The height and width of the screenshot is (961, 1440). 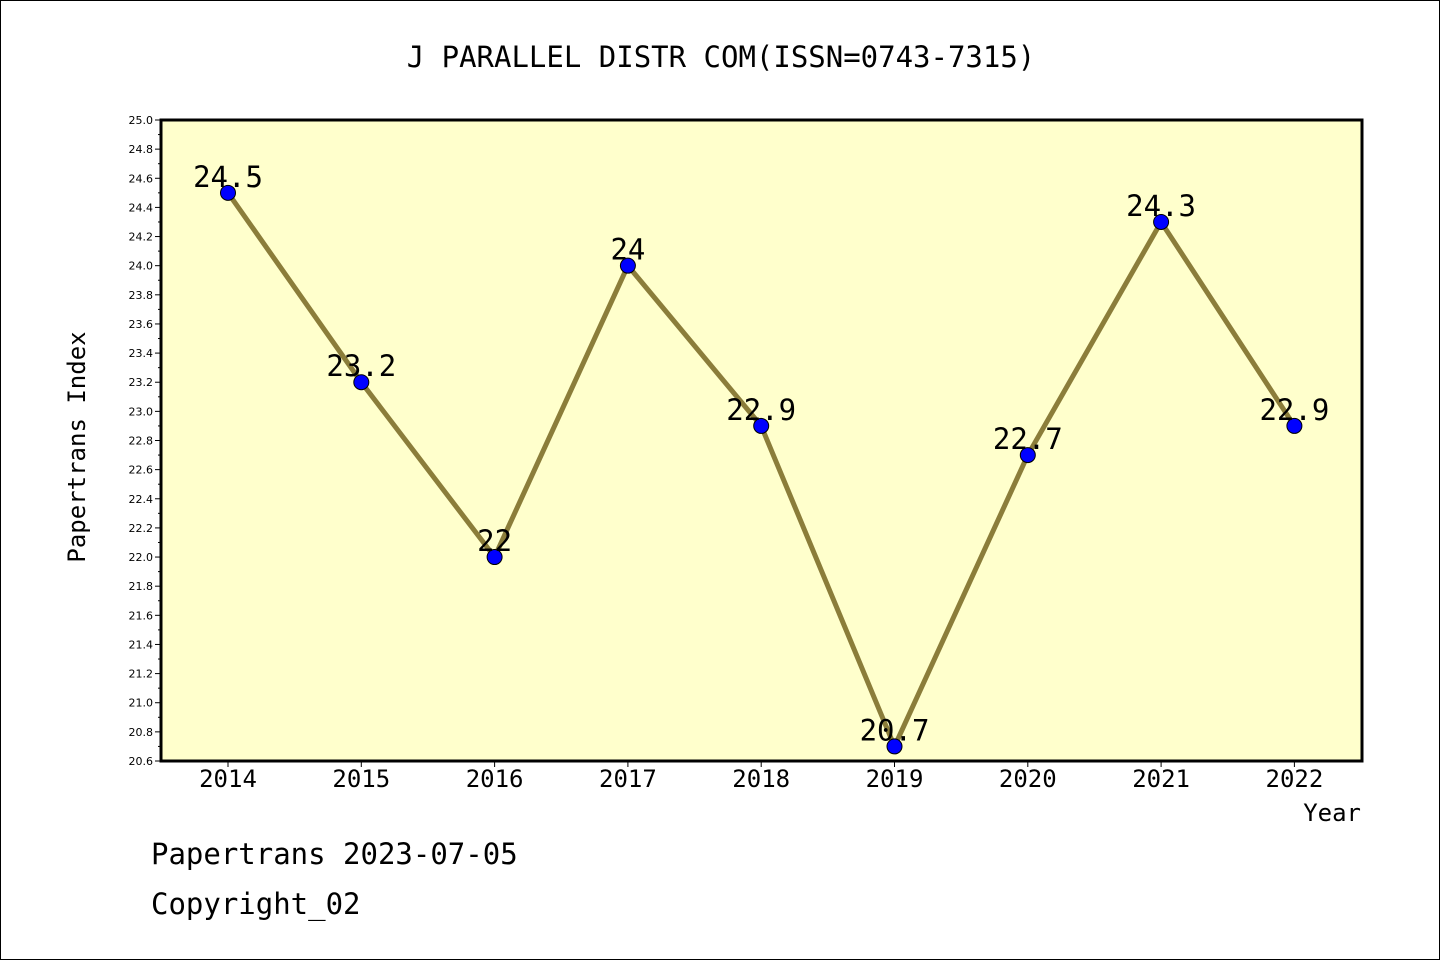 I want to click on x-tick-label: 2019, so click(x=895, y=779).